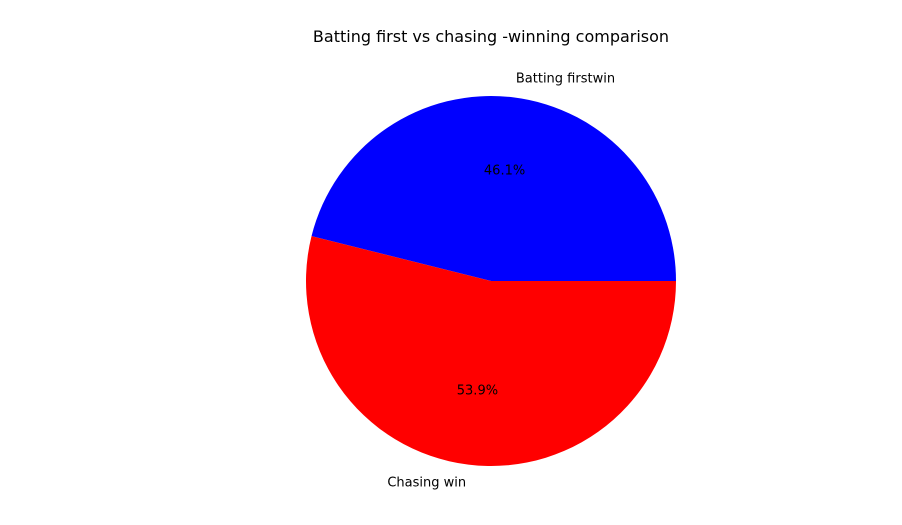 The width and height of the screenshot is (902, 525). What do you see at coordinates (565, 79) in the screenshot?
I see `slice-label-batting-firstwin: Batting firstwin` at bounding box center [565, 79].